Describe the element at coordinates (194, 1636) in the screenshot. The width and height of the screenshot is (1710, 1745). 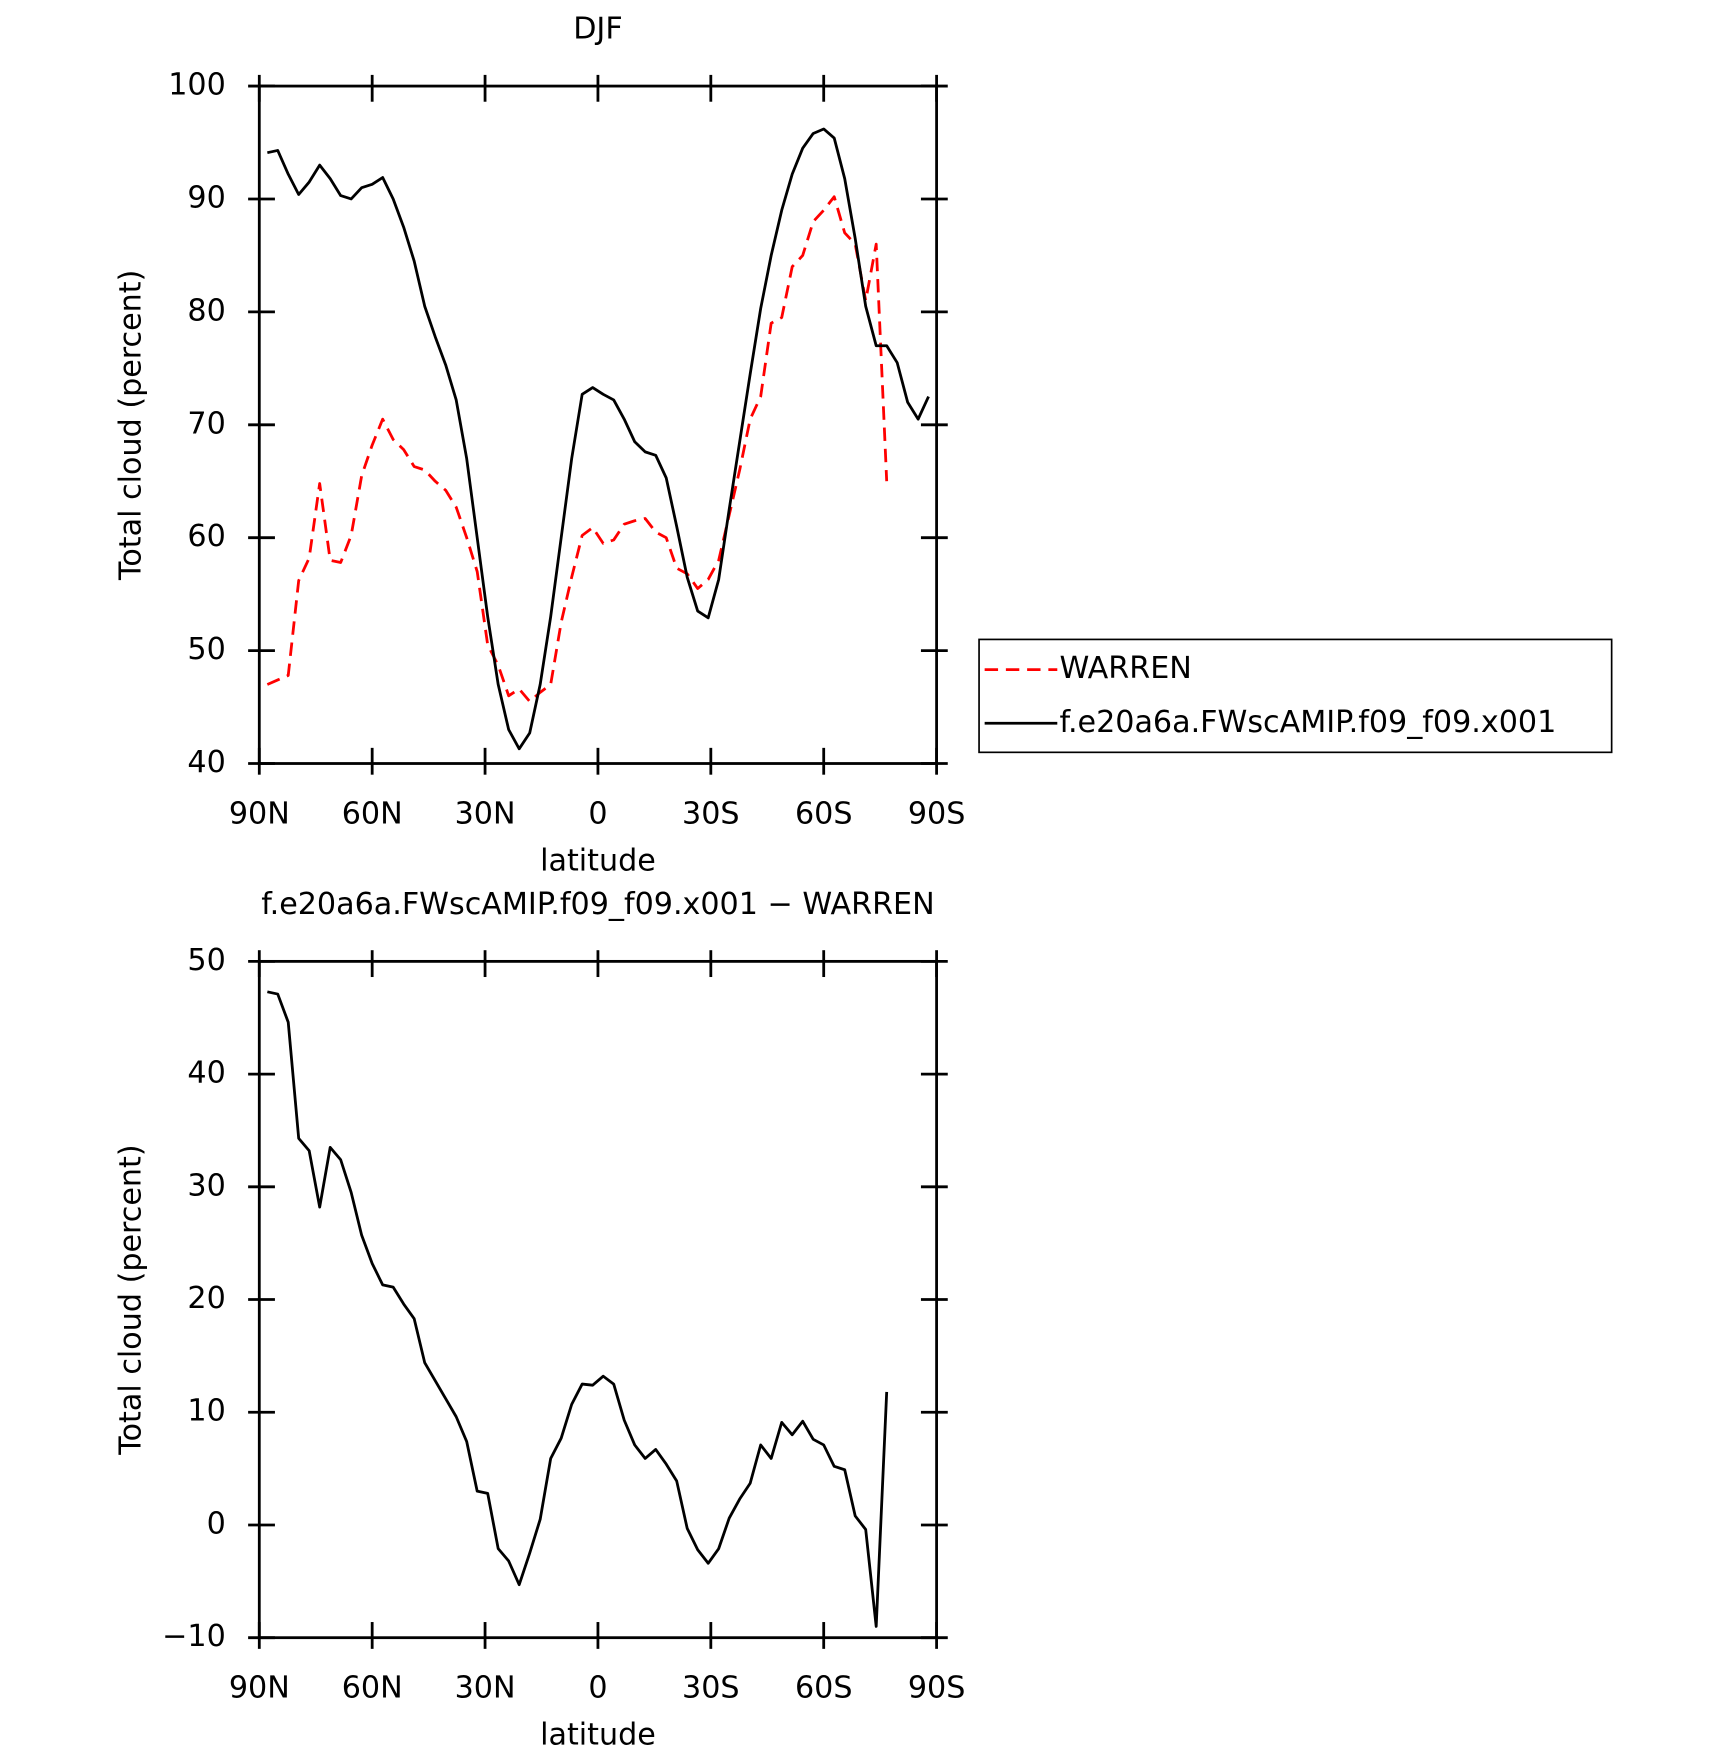
I see `y-tick-label: −10` at that location.